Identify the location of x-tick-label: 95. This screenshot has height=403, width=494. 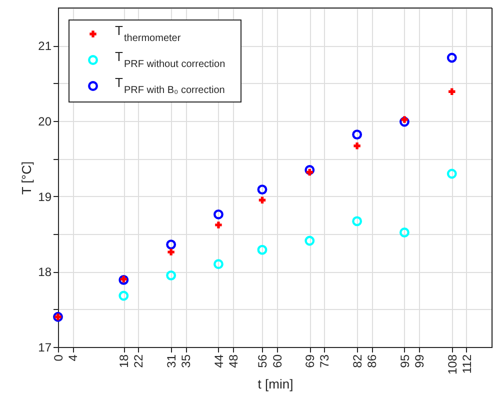
(405, 361).